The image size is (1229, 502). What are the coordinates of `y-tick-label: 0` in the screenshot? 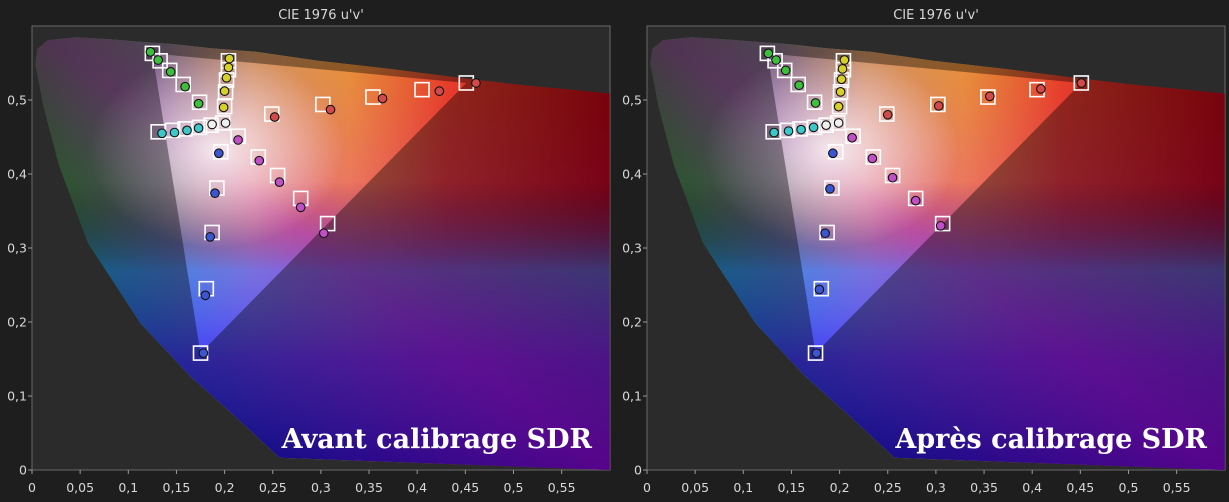 It's located at (23, 470).